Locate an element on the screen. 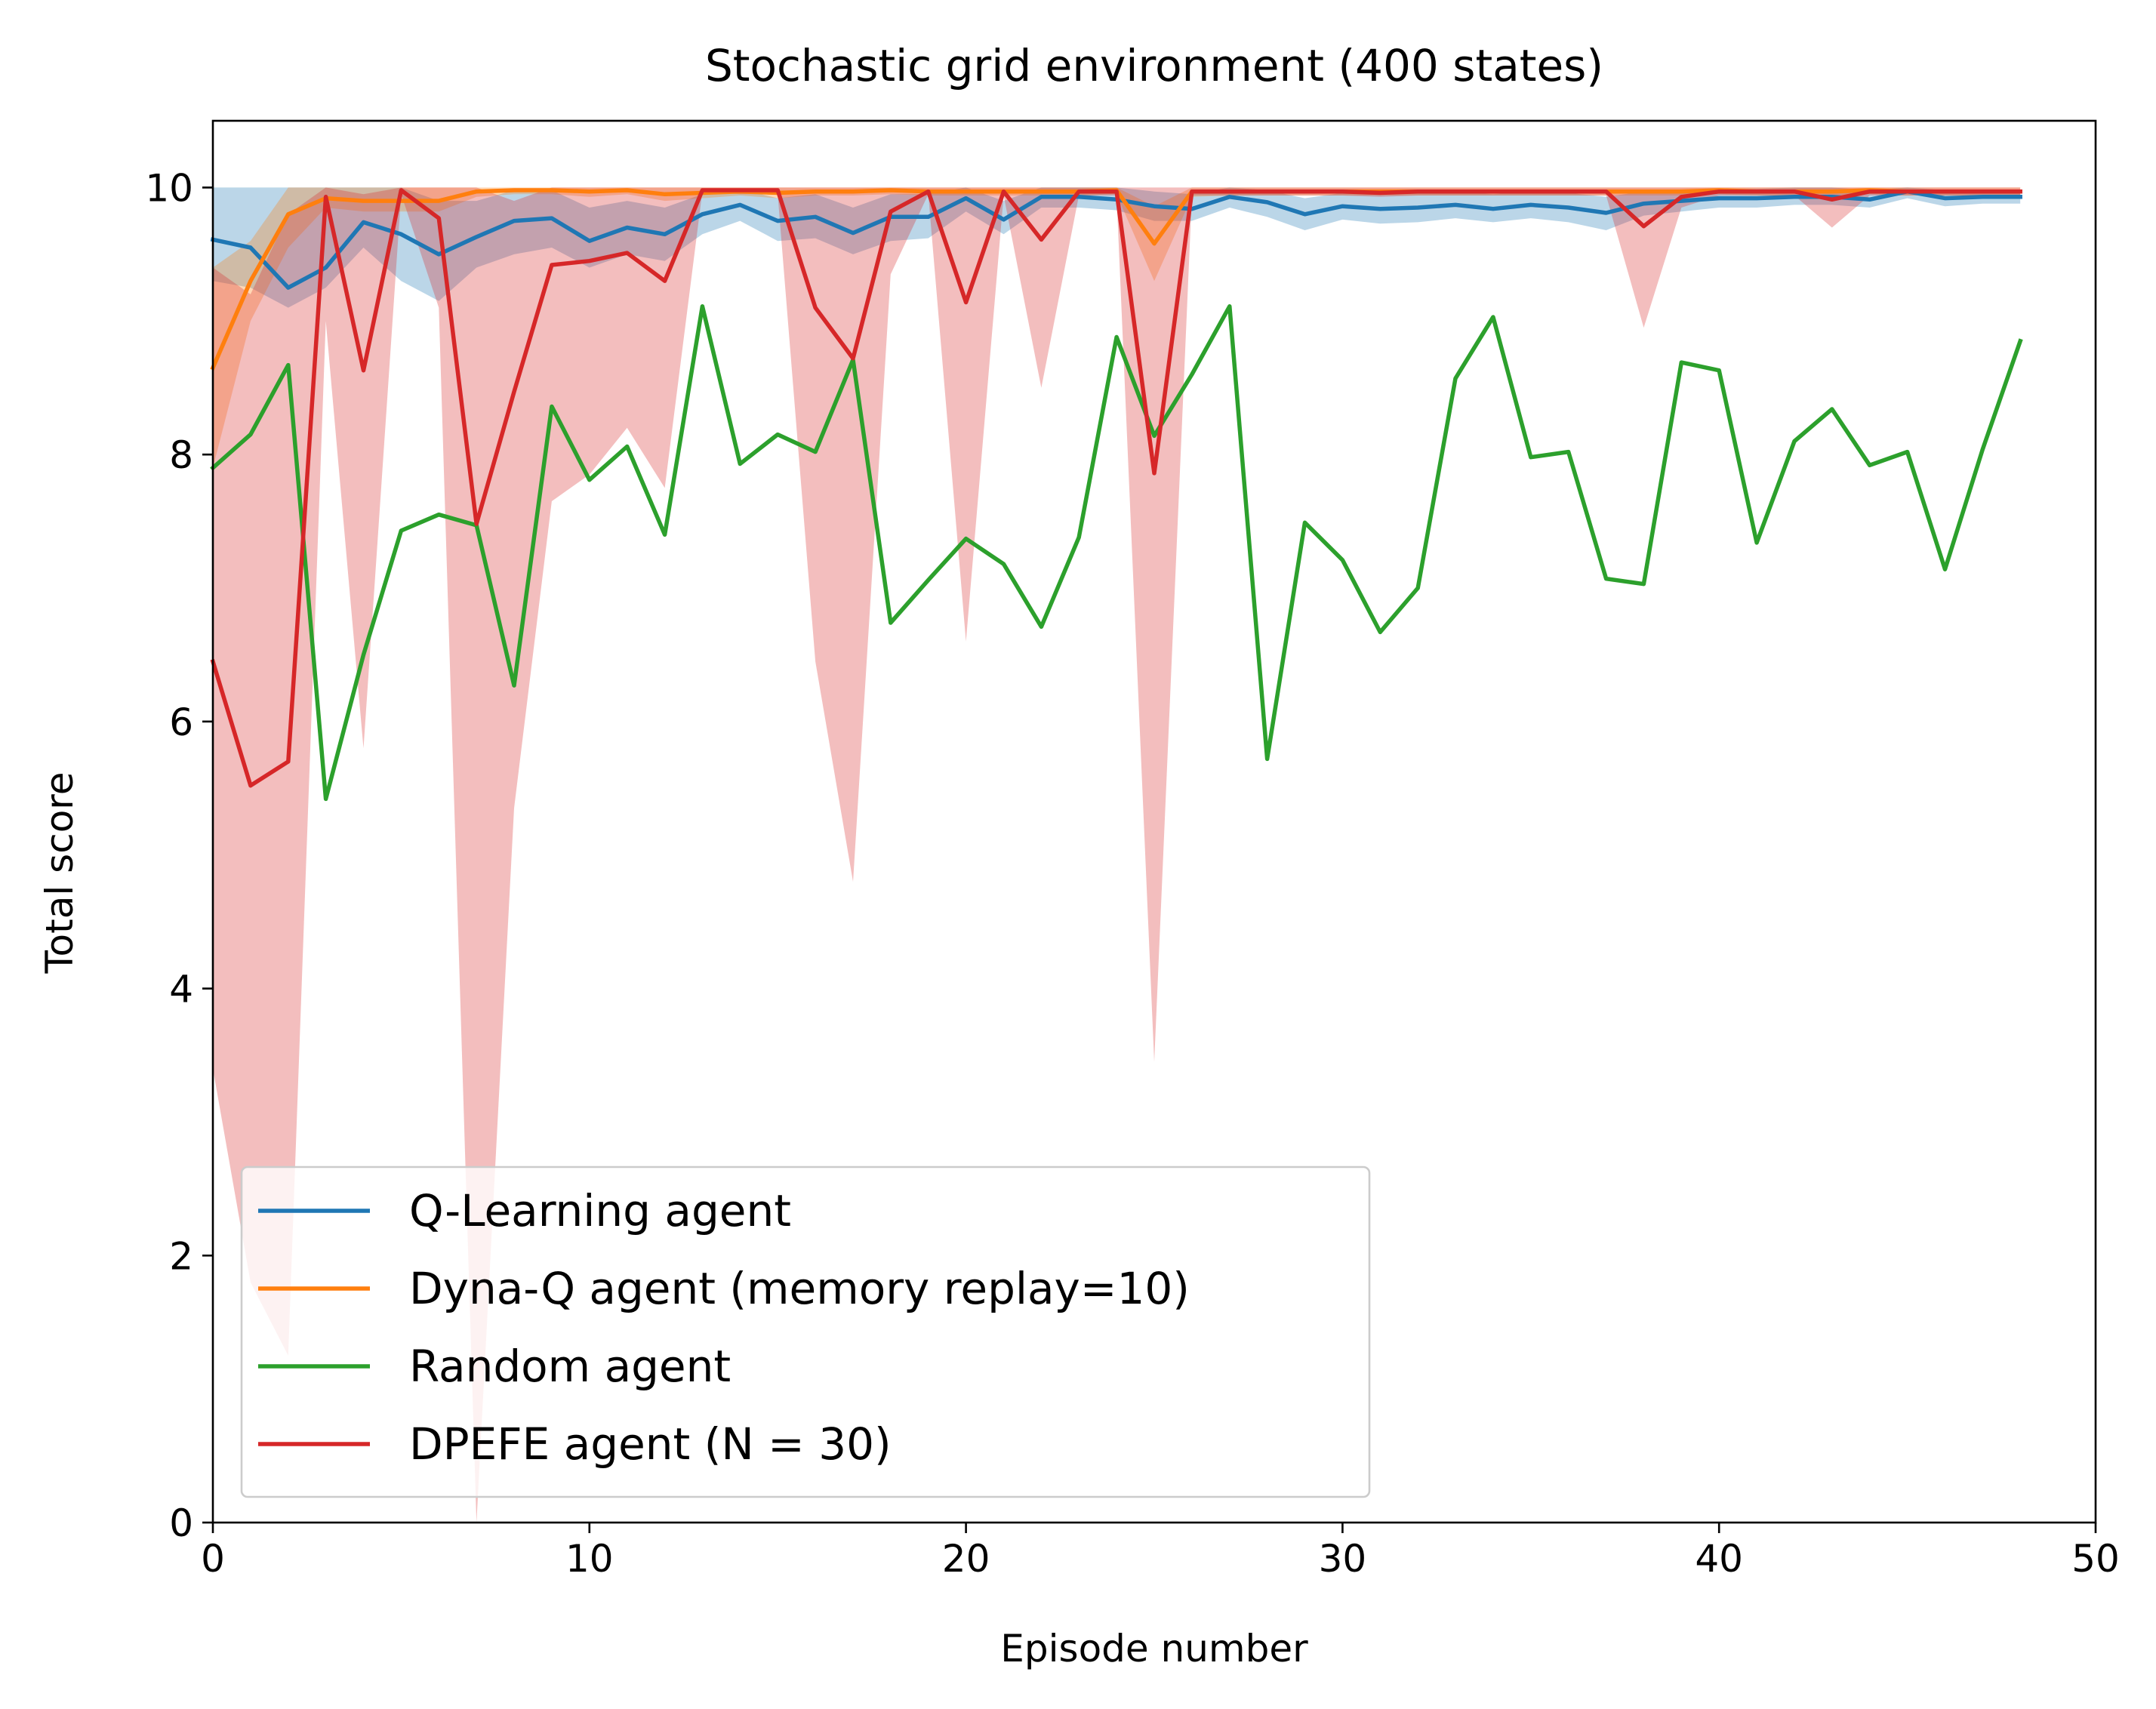  y-tick-label: 6 is located at coordinates (181, 722).